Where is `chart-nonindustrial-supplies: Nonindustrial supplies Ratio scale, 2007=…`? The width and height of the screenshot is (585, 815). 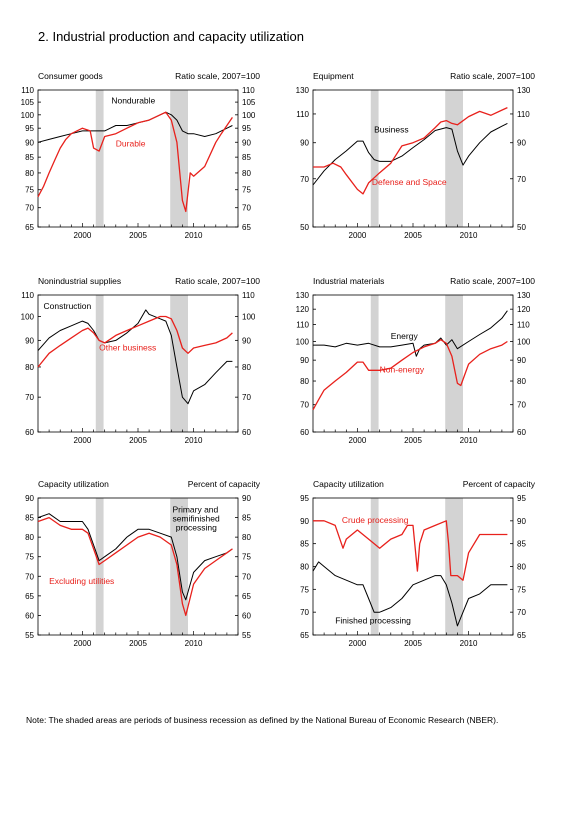 chart-nonindustrial-supplies: Nonindustrial supplies Ratio scale, 2007=… is located at coordinates (150, 362).